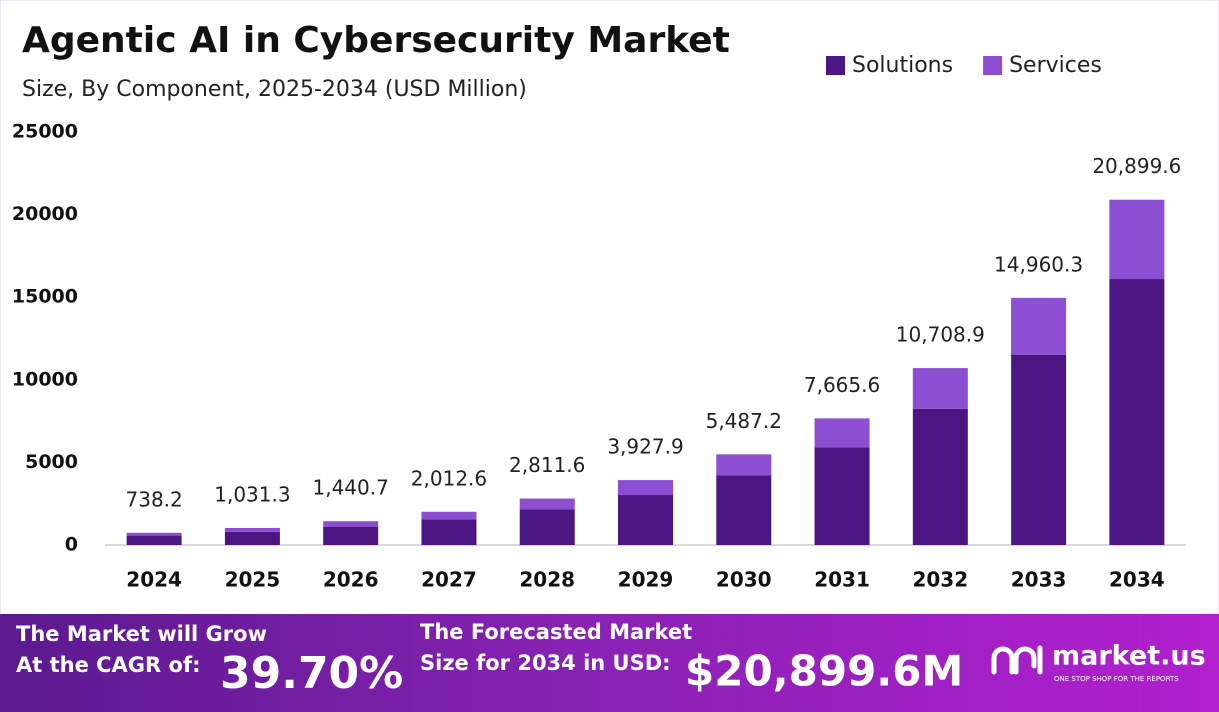 Image resolution: width=1219 pixels, height=712 pixels. I want to click on footer-text: At the CAGR of:, so click(108, 665).